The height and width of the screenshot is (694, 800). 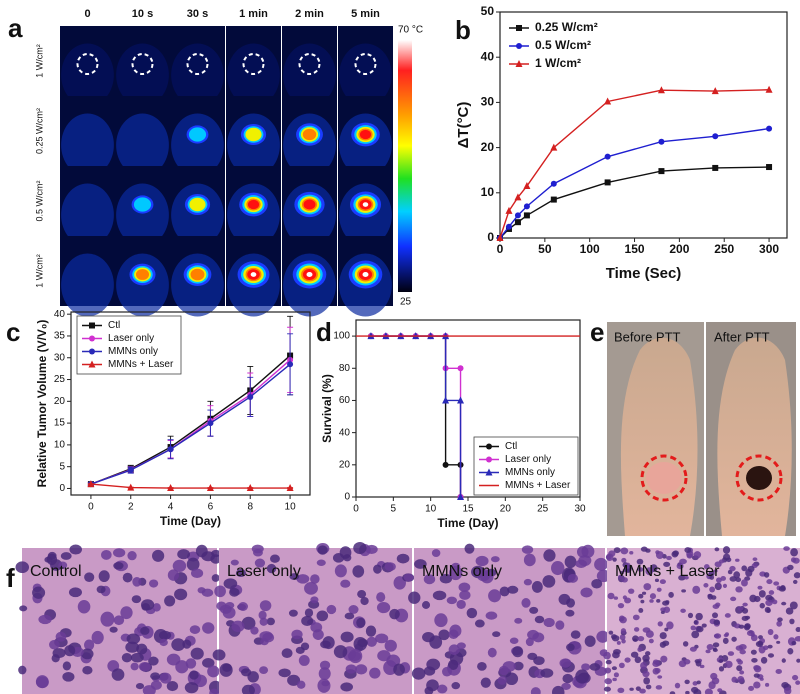 I want to click on y-tick-label: 80, so click(x=345, y=368).